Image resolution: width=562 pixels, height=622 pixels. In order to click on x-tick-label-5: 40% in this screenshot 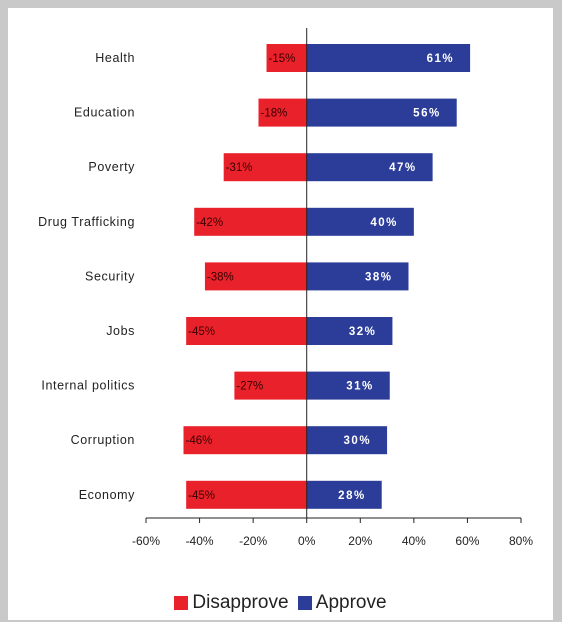, I will do `click(414, 541)`.